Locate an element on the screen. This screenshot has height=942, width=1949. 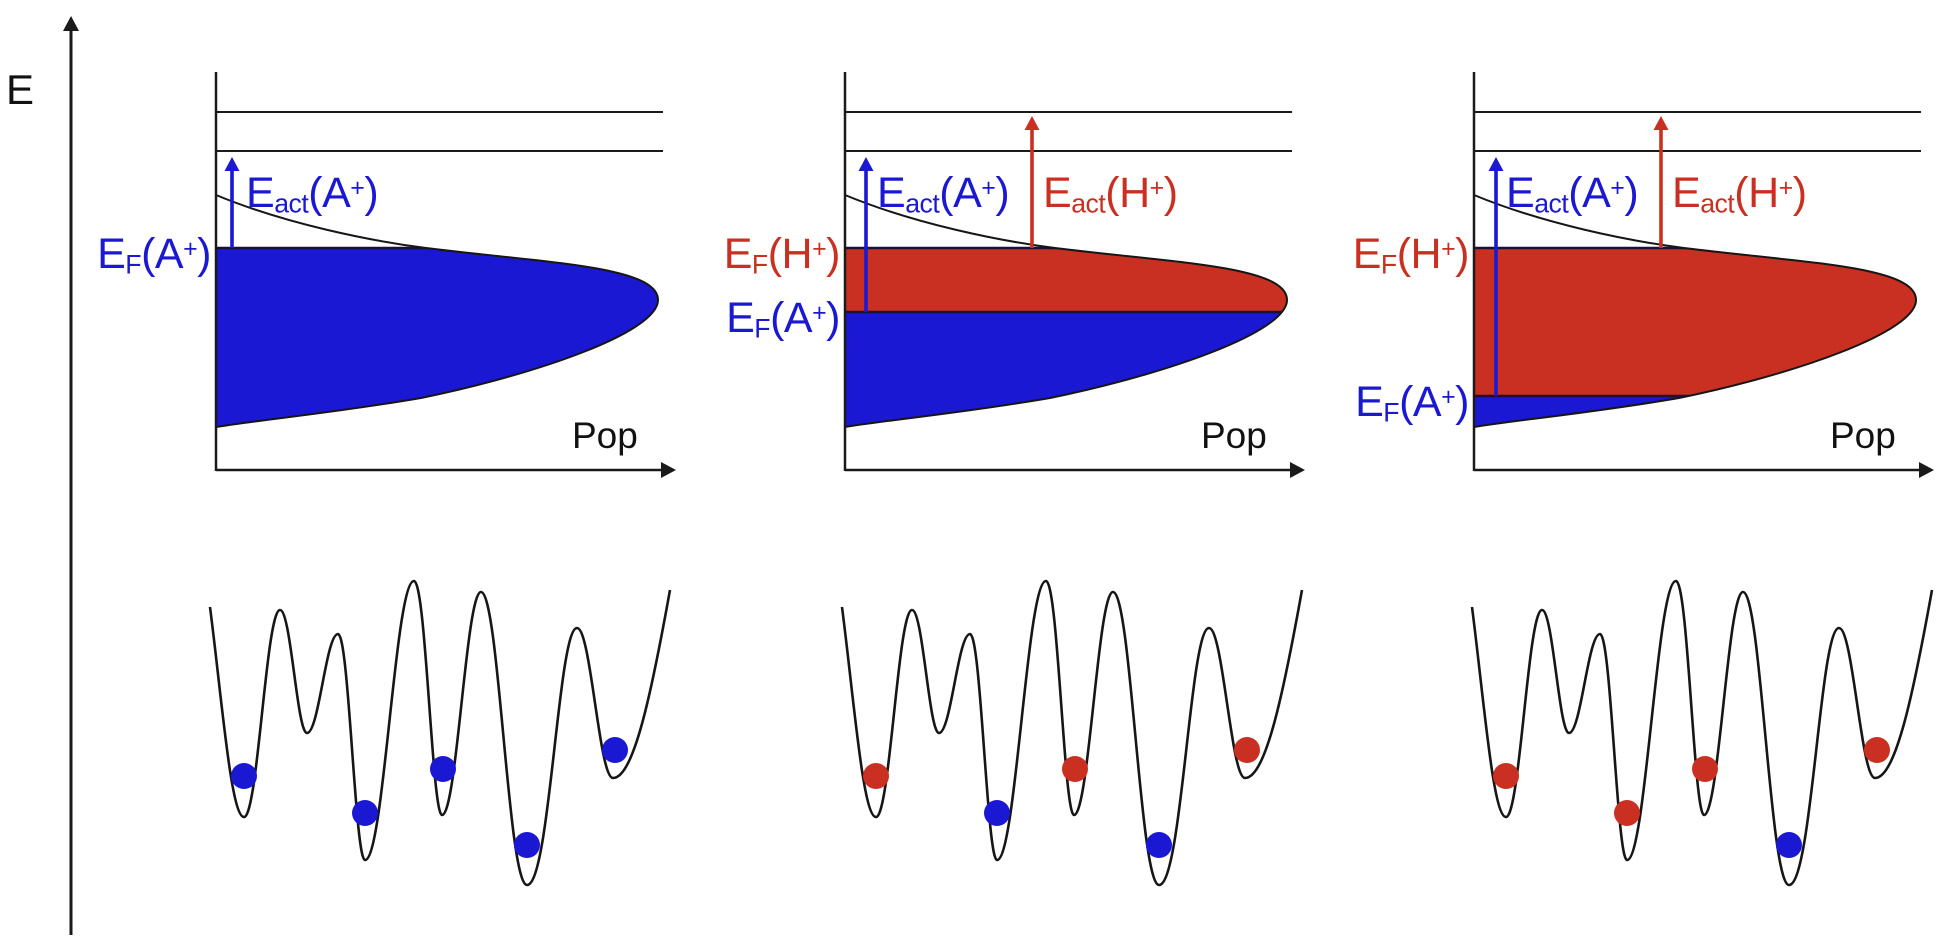
panel-2-well-landscape is located at coordinates (1072, 733).